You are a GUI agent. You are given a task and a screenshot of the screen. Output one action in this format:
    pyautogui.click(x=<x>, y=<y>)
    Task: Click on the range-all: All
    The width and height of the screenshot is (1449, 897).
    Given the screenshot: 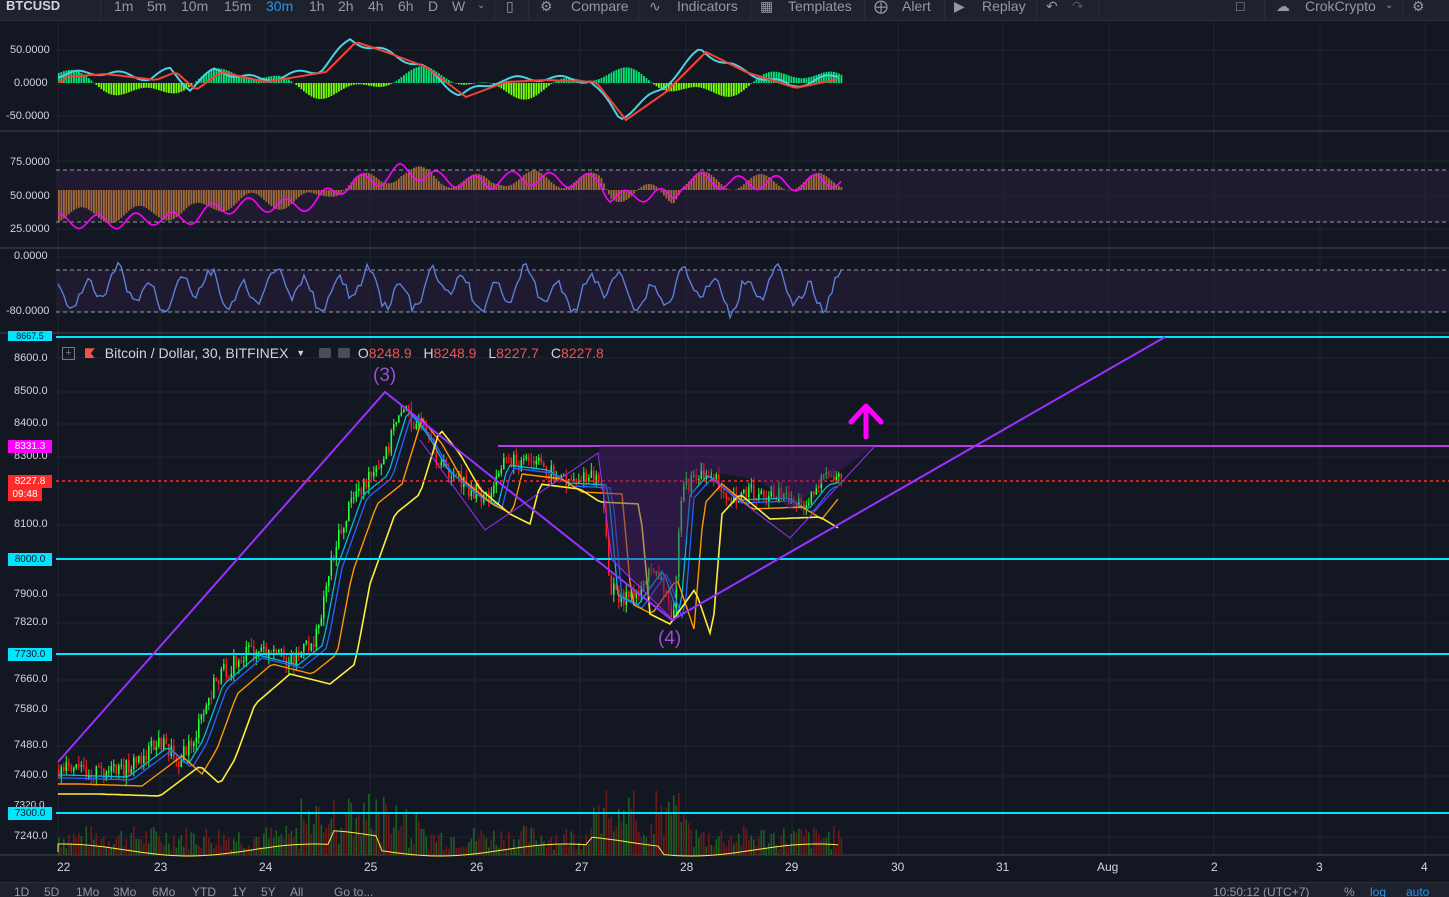 What is the action you would take?
    pyautogui.click(x=296, y=891)
    